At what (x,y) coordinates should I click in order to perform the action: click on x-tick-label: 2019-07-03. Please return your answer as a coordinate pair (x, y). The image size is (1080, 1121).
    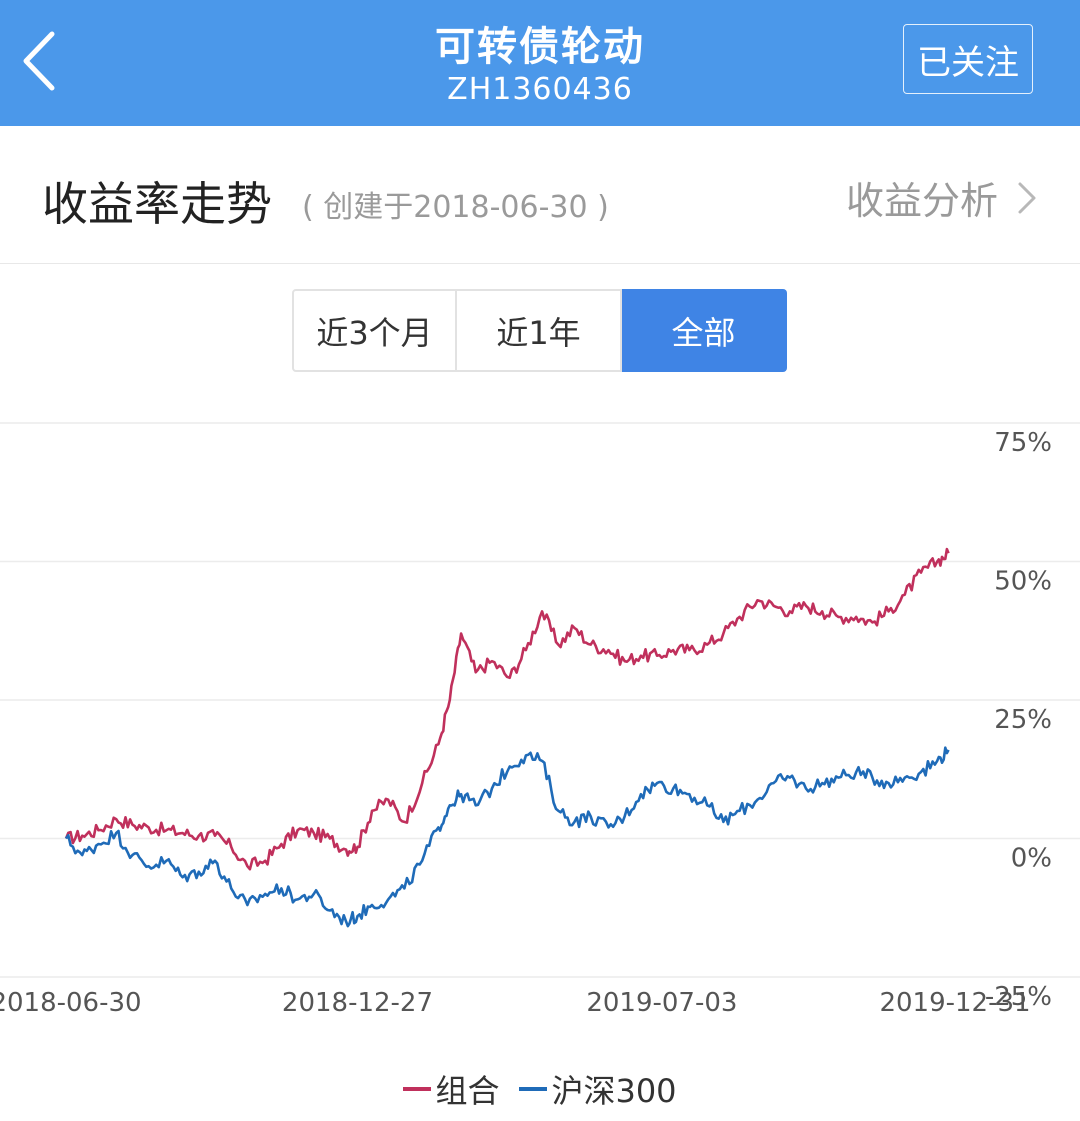
    Looking at the image, I should click on (661, 1003).